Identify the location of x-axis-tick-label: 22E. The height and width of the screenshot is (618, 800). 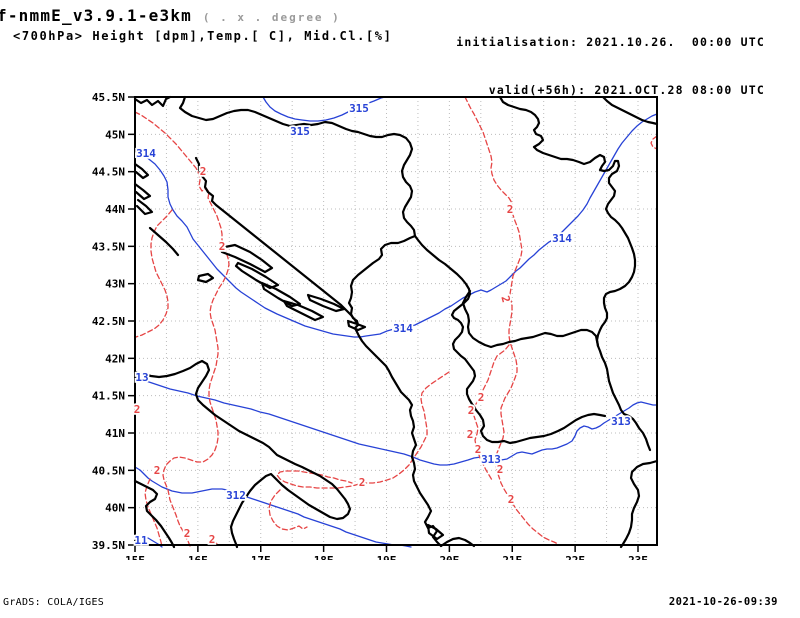
(575, 557).